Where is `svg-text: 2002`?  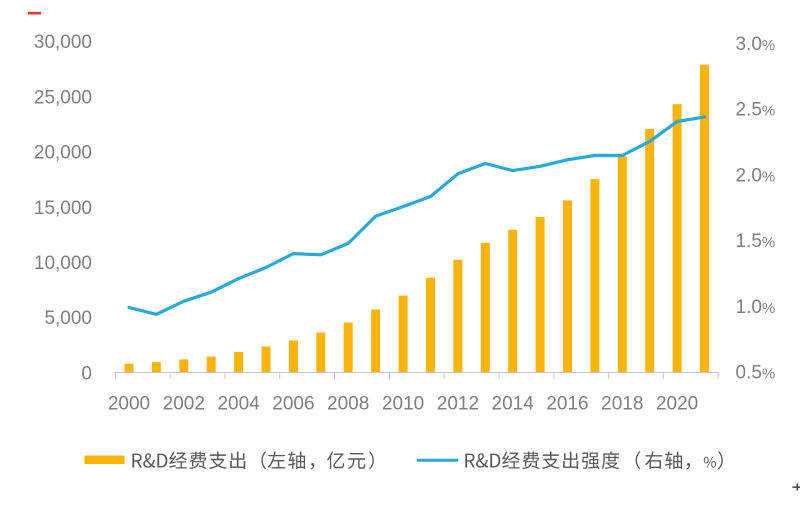
svg-text: 2002 is located at coordinates (184, 404).